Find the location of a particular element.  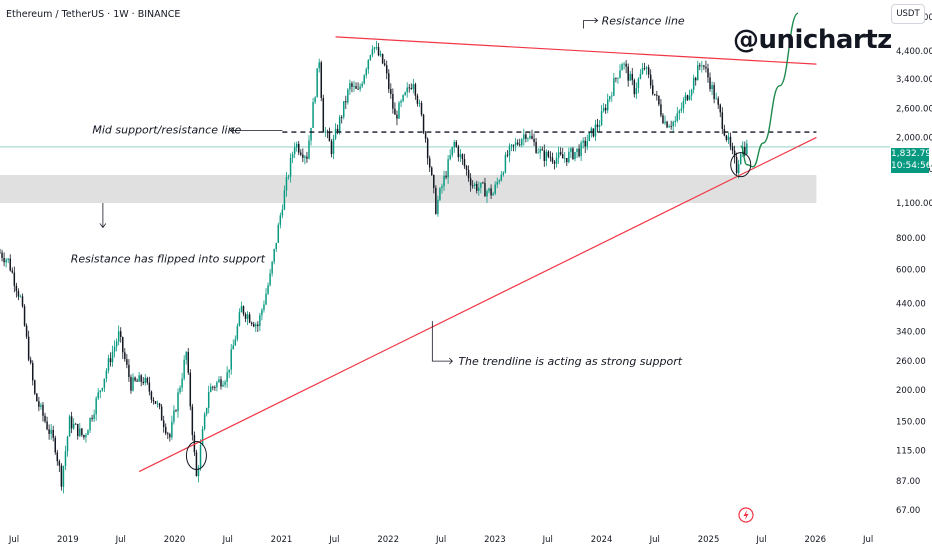

symbol-header: Ethereum / TetherUS · 1W · BINANCE is located at coordinates (93, 14).